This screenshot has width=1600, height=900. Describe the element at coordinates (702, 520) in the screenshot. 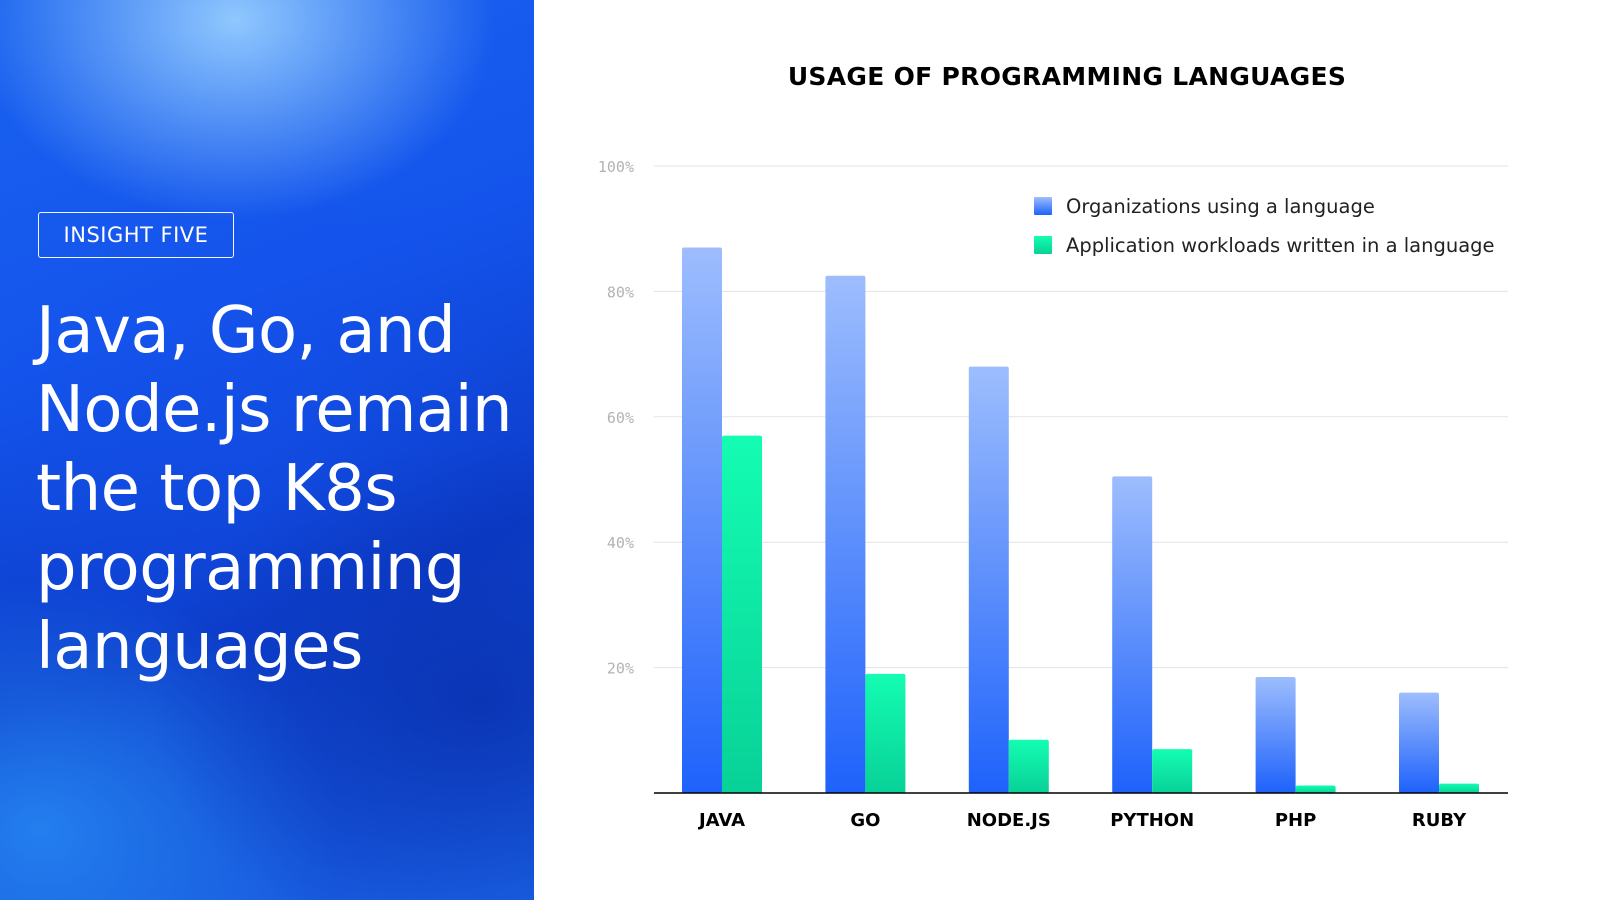

I see `bar-organizations-java` at that location.